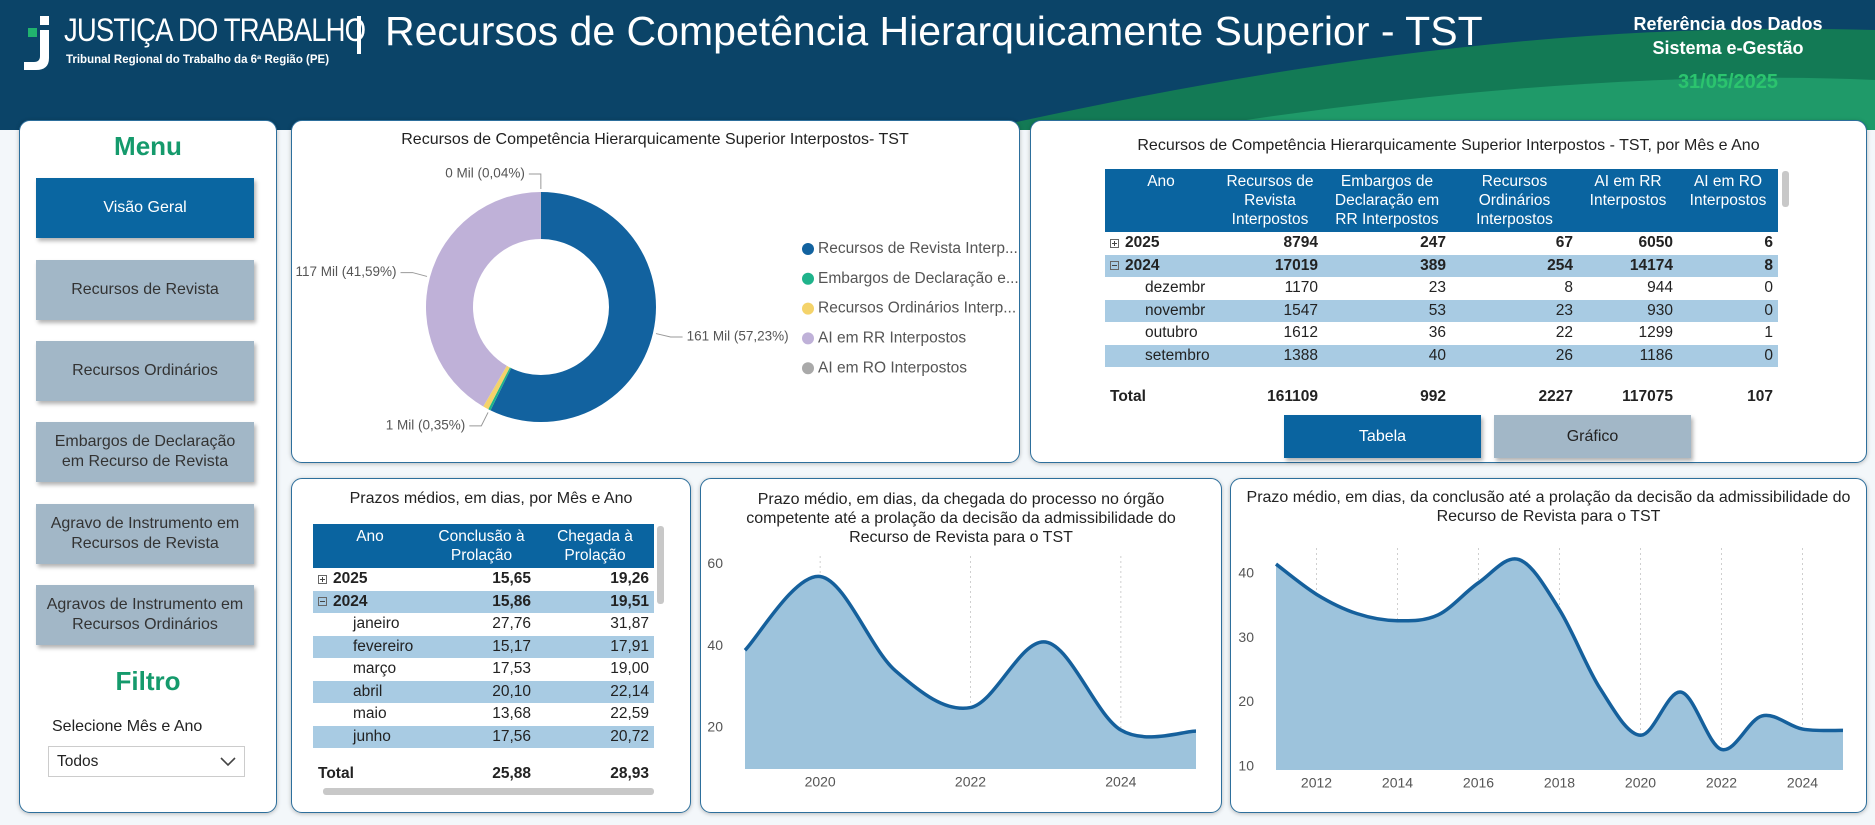 The height and width of the screenshot is (825, 1875). Describe the element at coordinates (1171, 333) in the screenshot. I see `cell-text: outubro` at that location.